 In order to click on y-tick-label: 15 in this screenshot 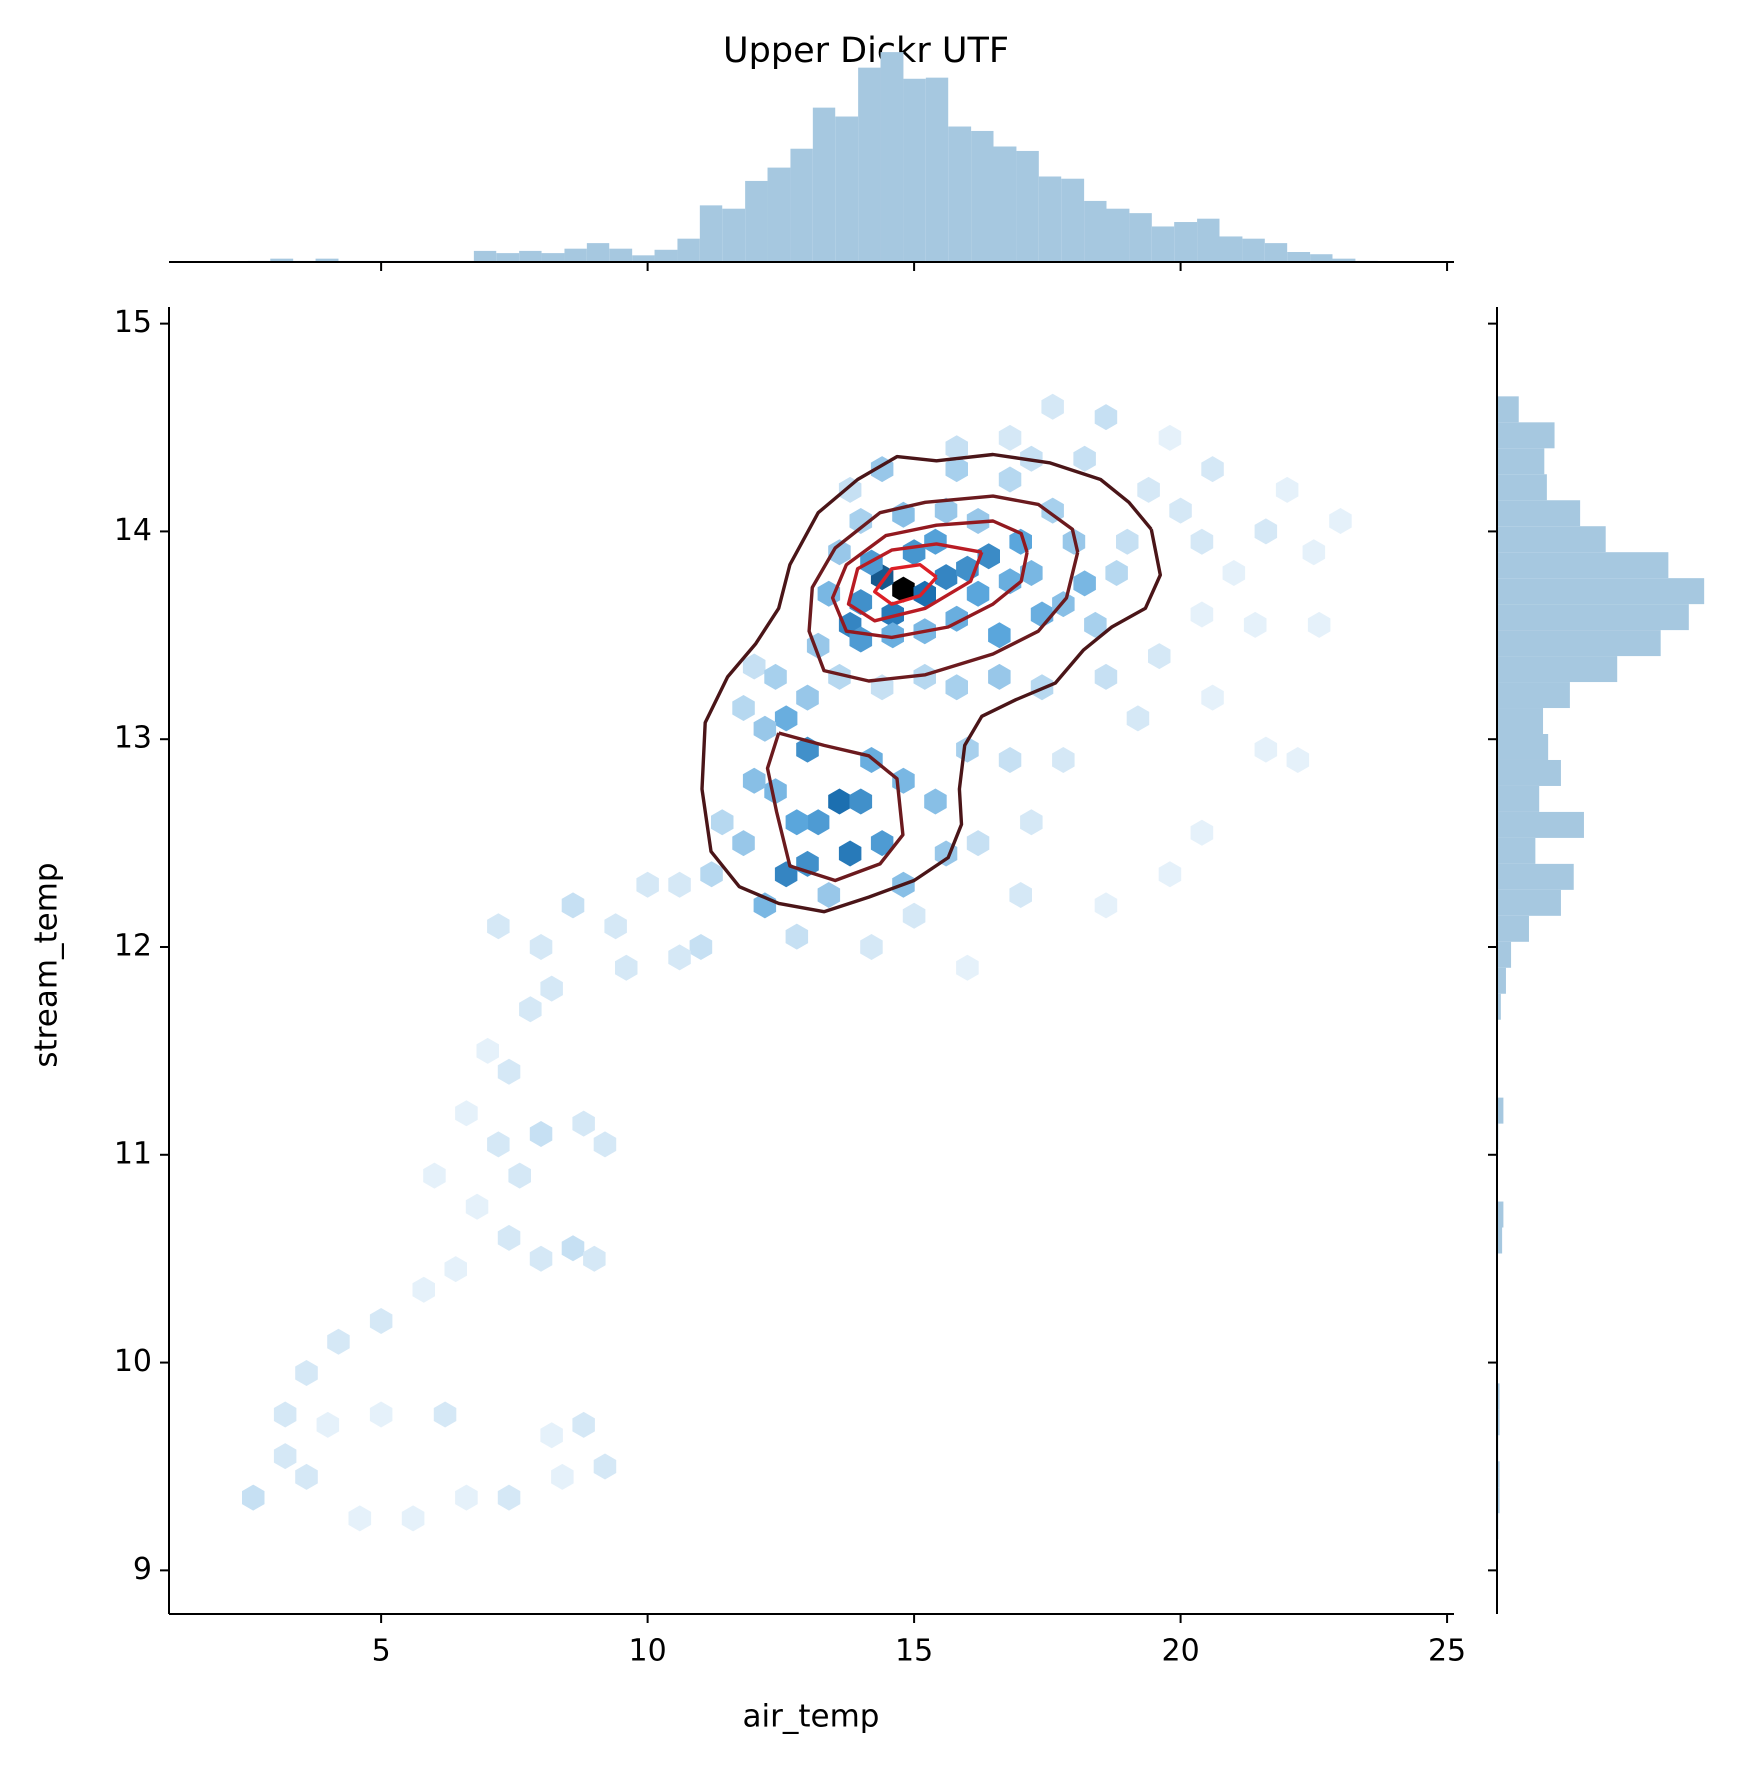, I will do `click(133, 322)`.